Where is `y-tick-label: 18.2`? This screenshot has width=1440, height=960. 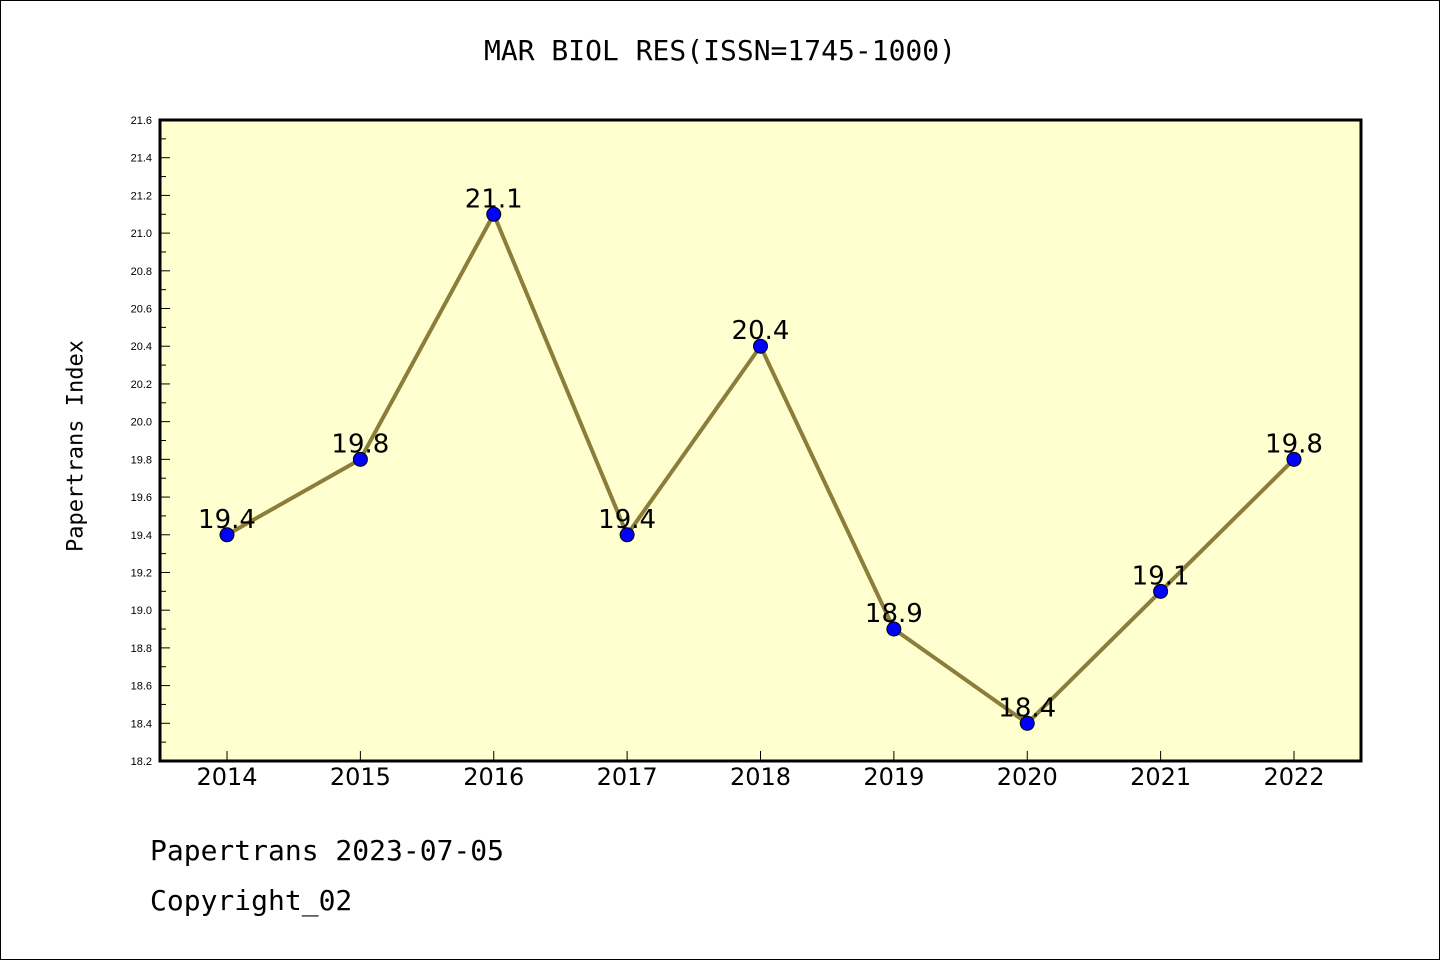 y-tick-label: 18.2 is located at coordinates (141, 762).